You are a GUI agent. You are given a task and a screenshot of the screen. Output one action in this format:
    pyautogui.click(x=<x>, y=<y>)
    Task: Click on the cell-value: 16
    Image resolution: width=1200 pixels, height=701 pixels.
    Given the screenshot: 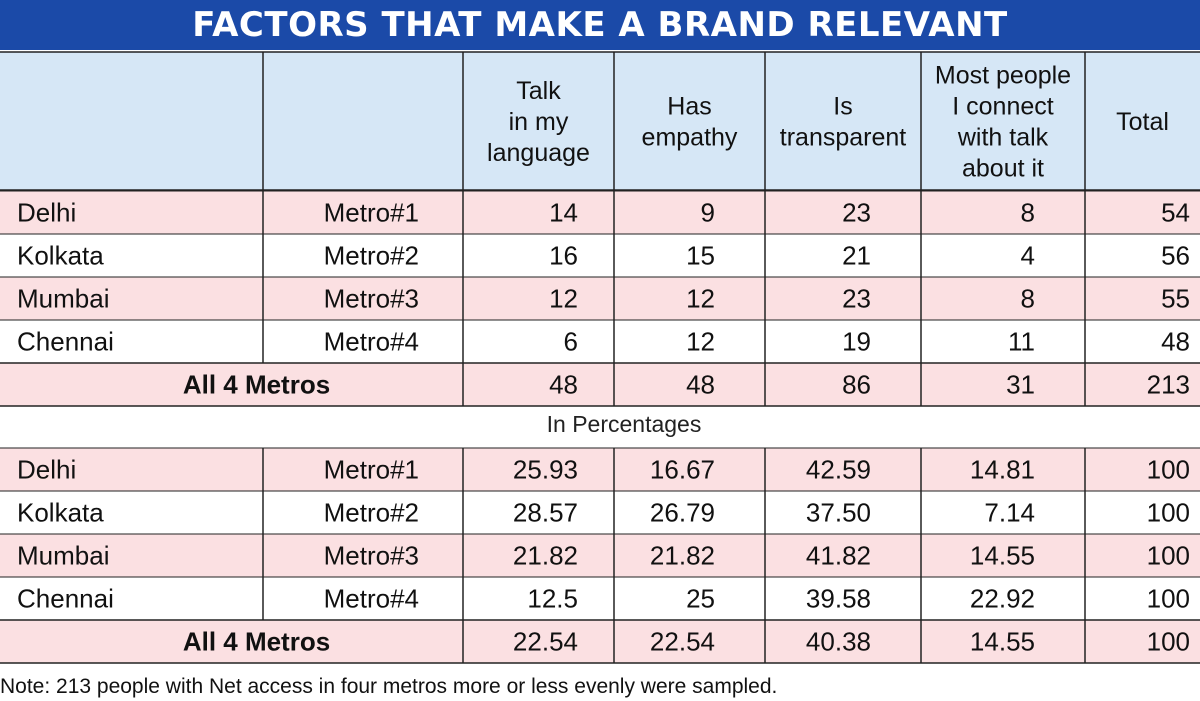 What is the action you would take?
    pyautogui.click(x=563, y=256)
    